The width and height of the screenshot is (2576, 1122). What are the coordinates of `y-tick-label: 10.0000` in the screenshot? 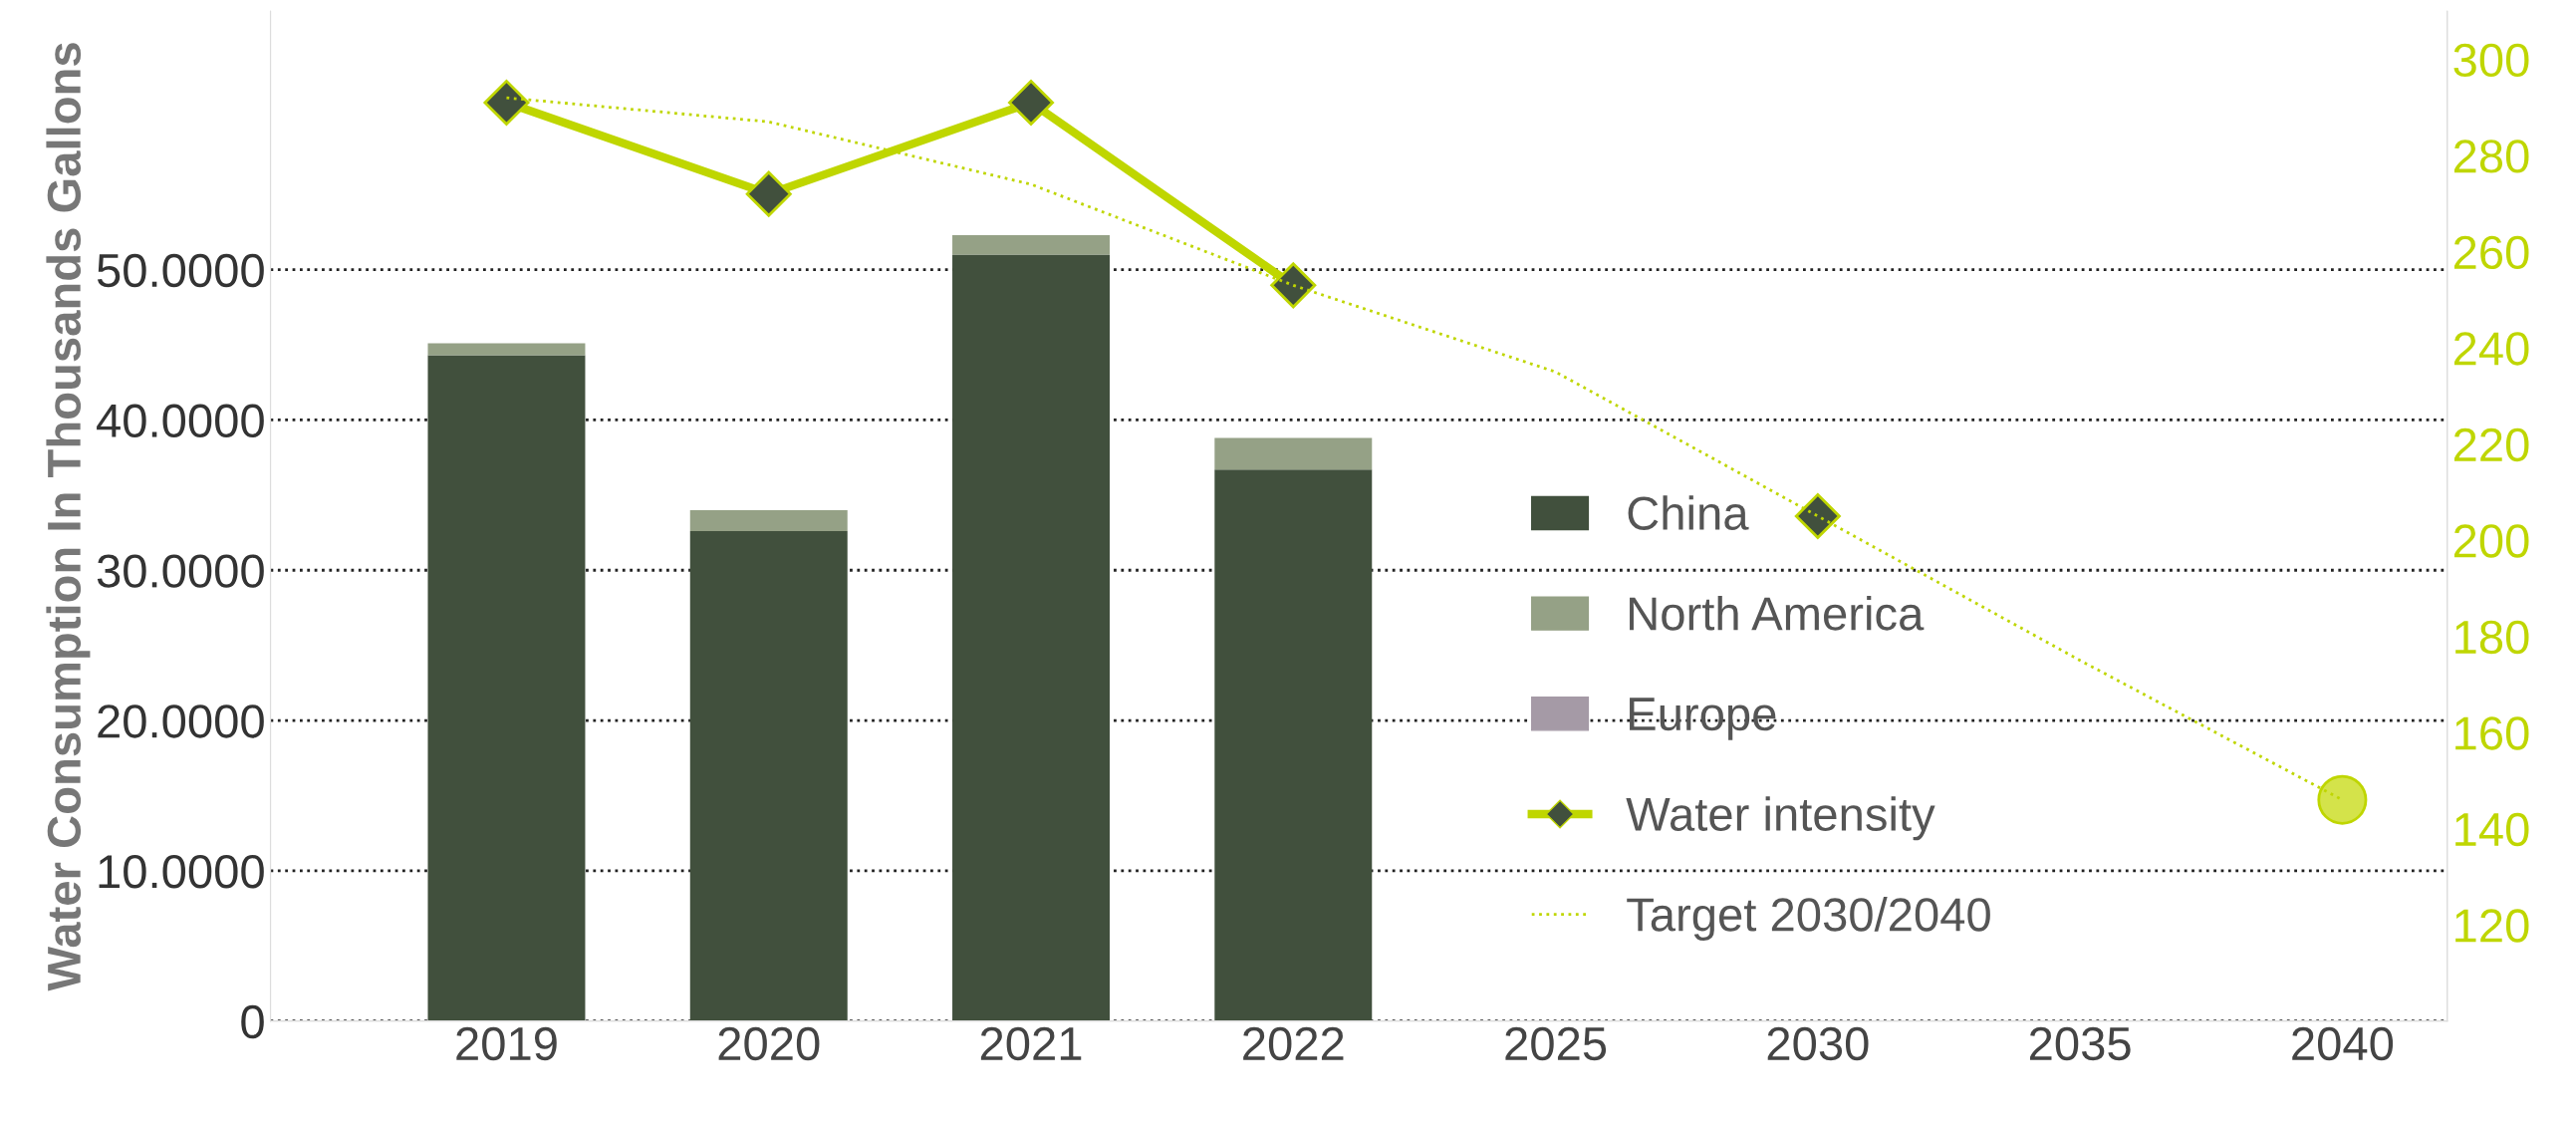 It's located at (181, 872).